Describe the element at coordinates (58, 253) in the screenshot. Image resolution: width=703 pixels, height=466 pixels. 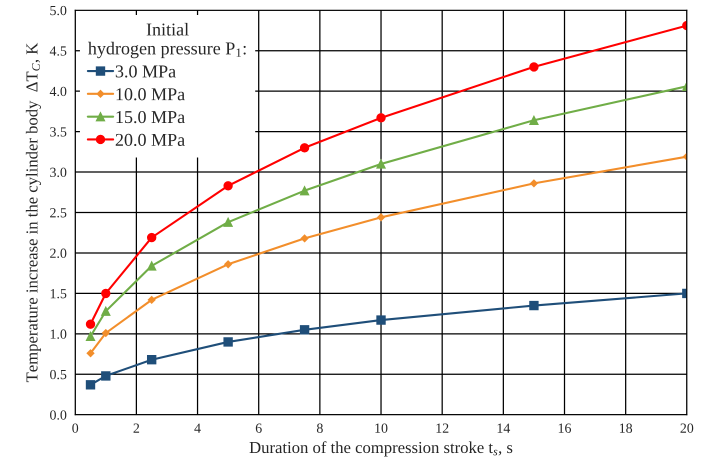
I see `y-tick-label: 2.0` at that location.